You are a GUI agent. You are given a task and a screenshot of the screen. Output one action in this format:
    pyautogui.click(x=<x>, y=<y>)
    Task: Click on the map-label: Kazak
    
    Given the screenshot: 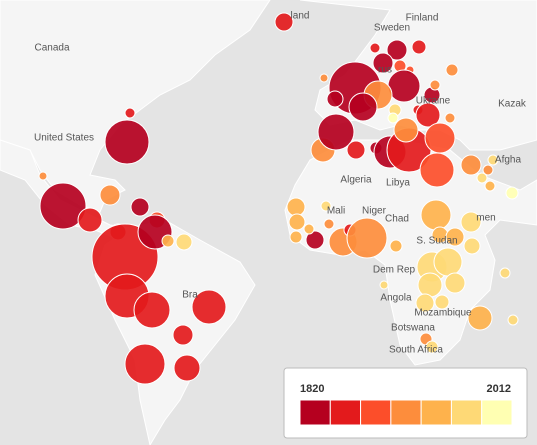 What is the action you would take?
    pyautogui.click(x=512, y=104)
    